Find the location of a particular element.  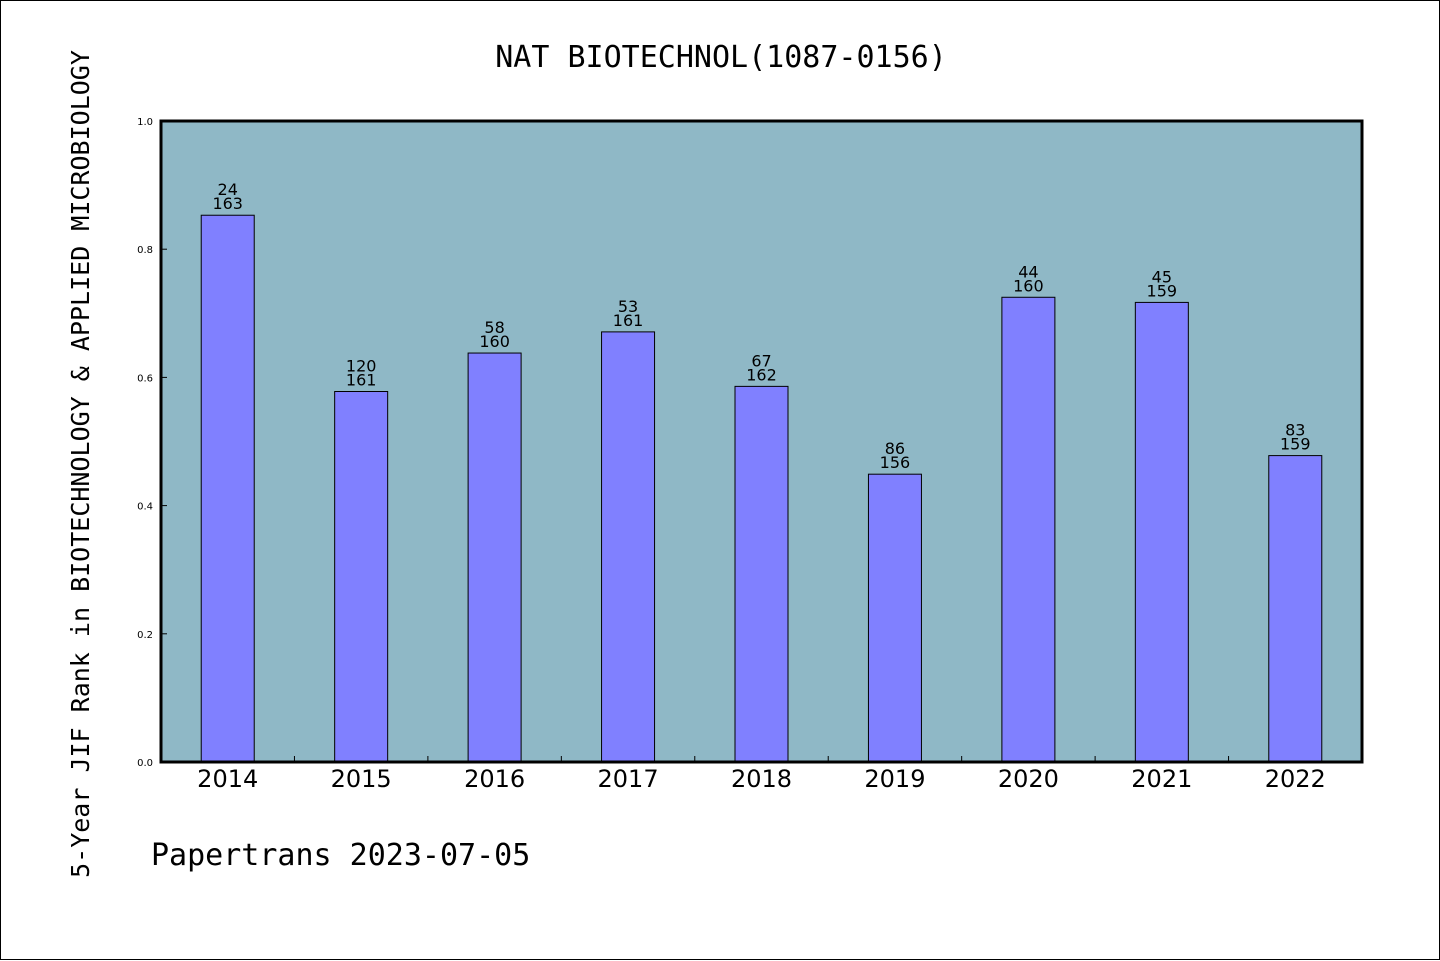

y-tick-label: 0.4 is located at coordinates (145, 507).